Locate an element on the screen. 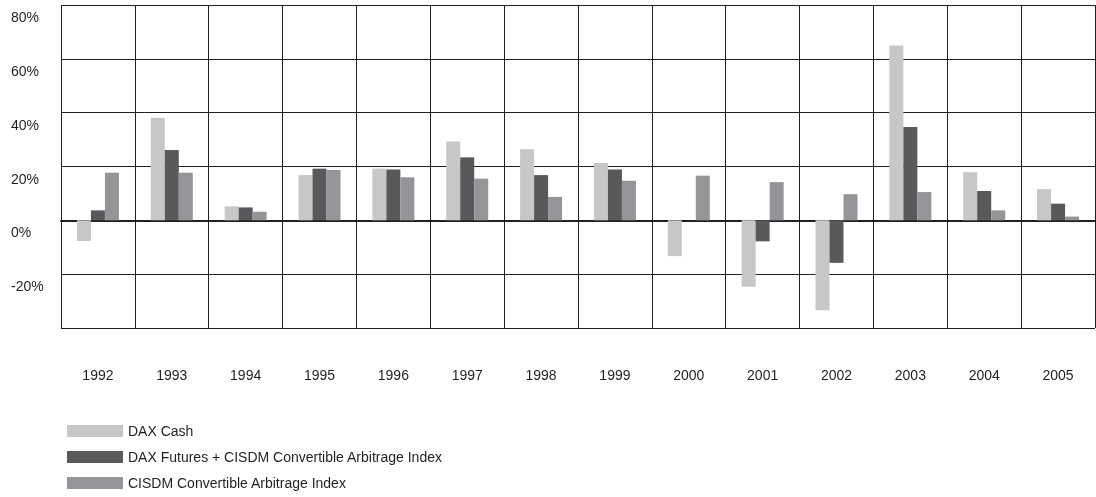  legend-label: DAX Cash is located at coordinates (161, 431).